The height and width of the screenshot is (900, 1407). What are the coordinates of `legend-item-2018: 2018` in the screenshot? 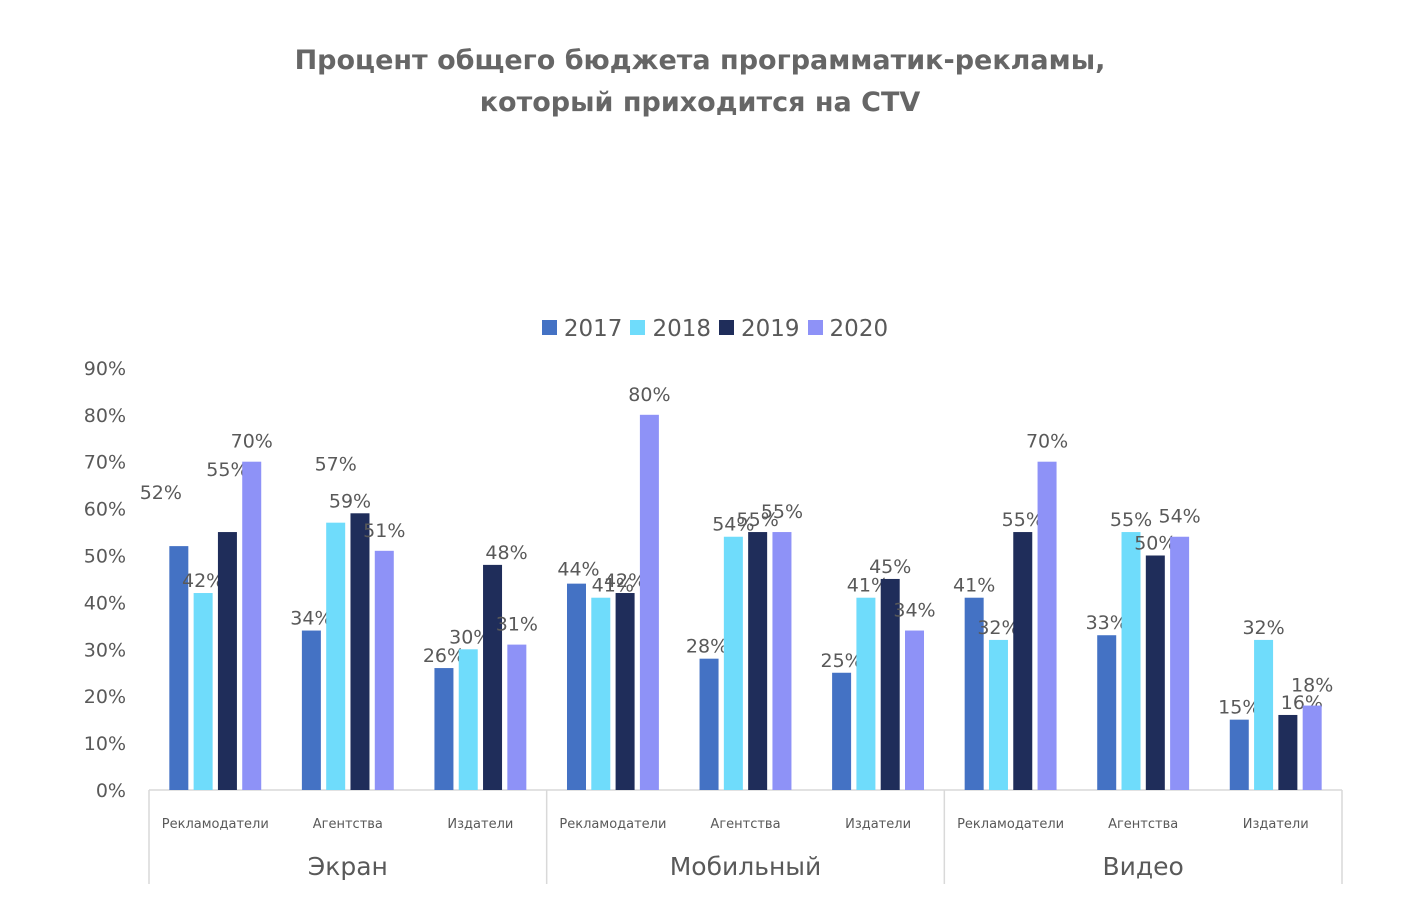 It's located at (670, 329).